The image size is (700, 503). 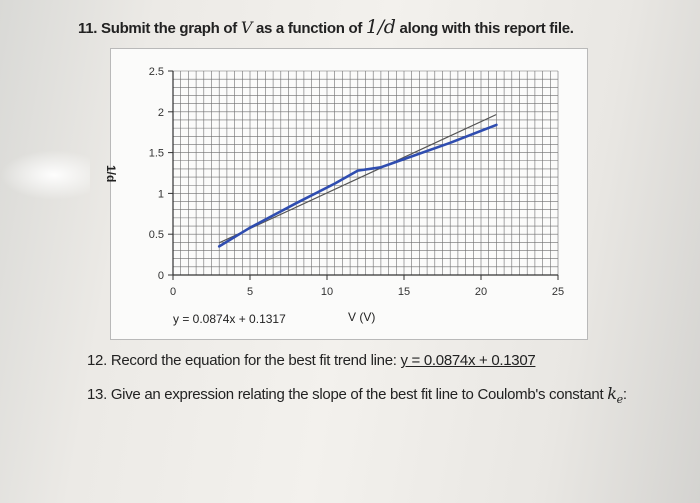 I want to click on x-tick-label: 15, so click(x=404, y=292).